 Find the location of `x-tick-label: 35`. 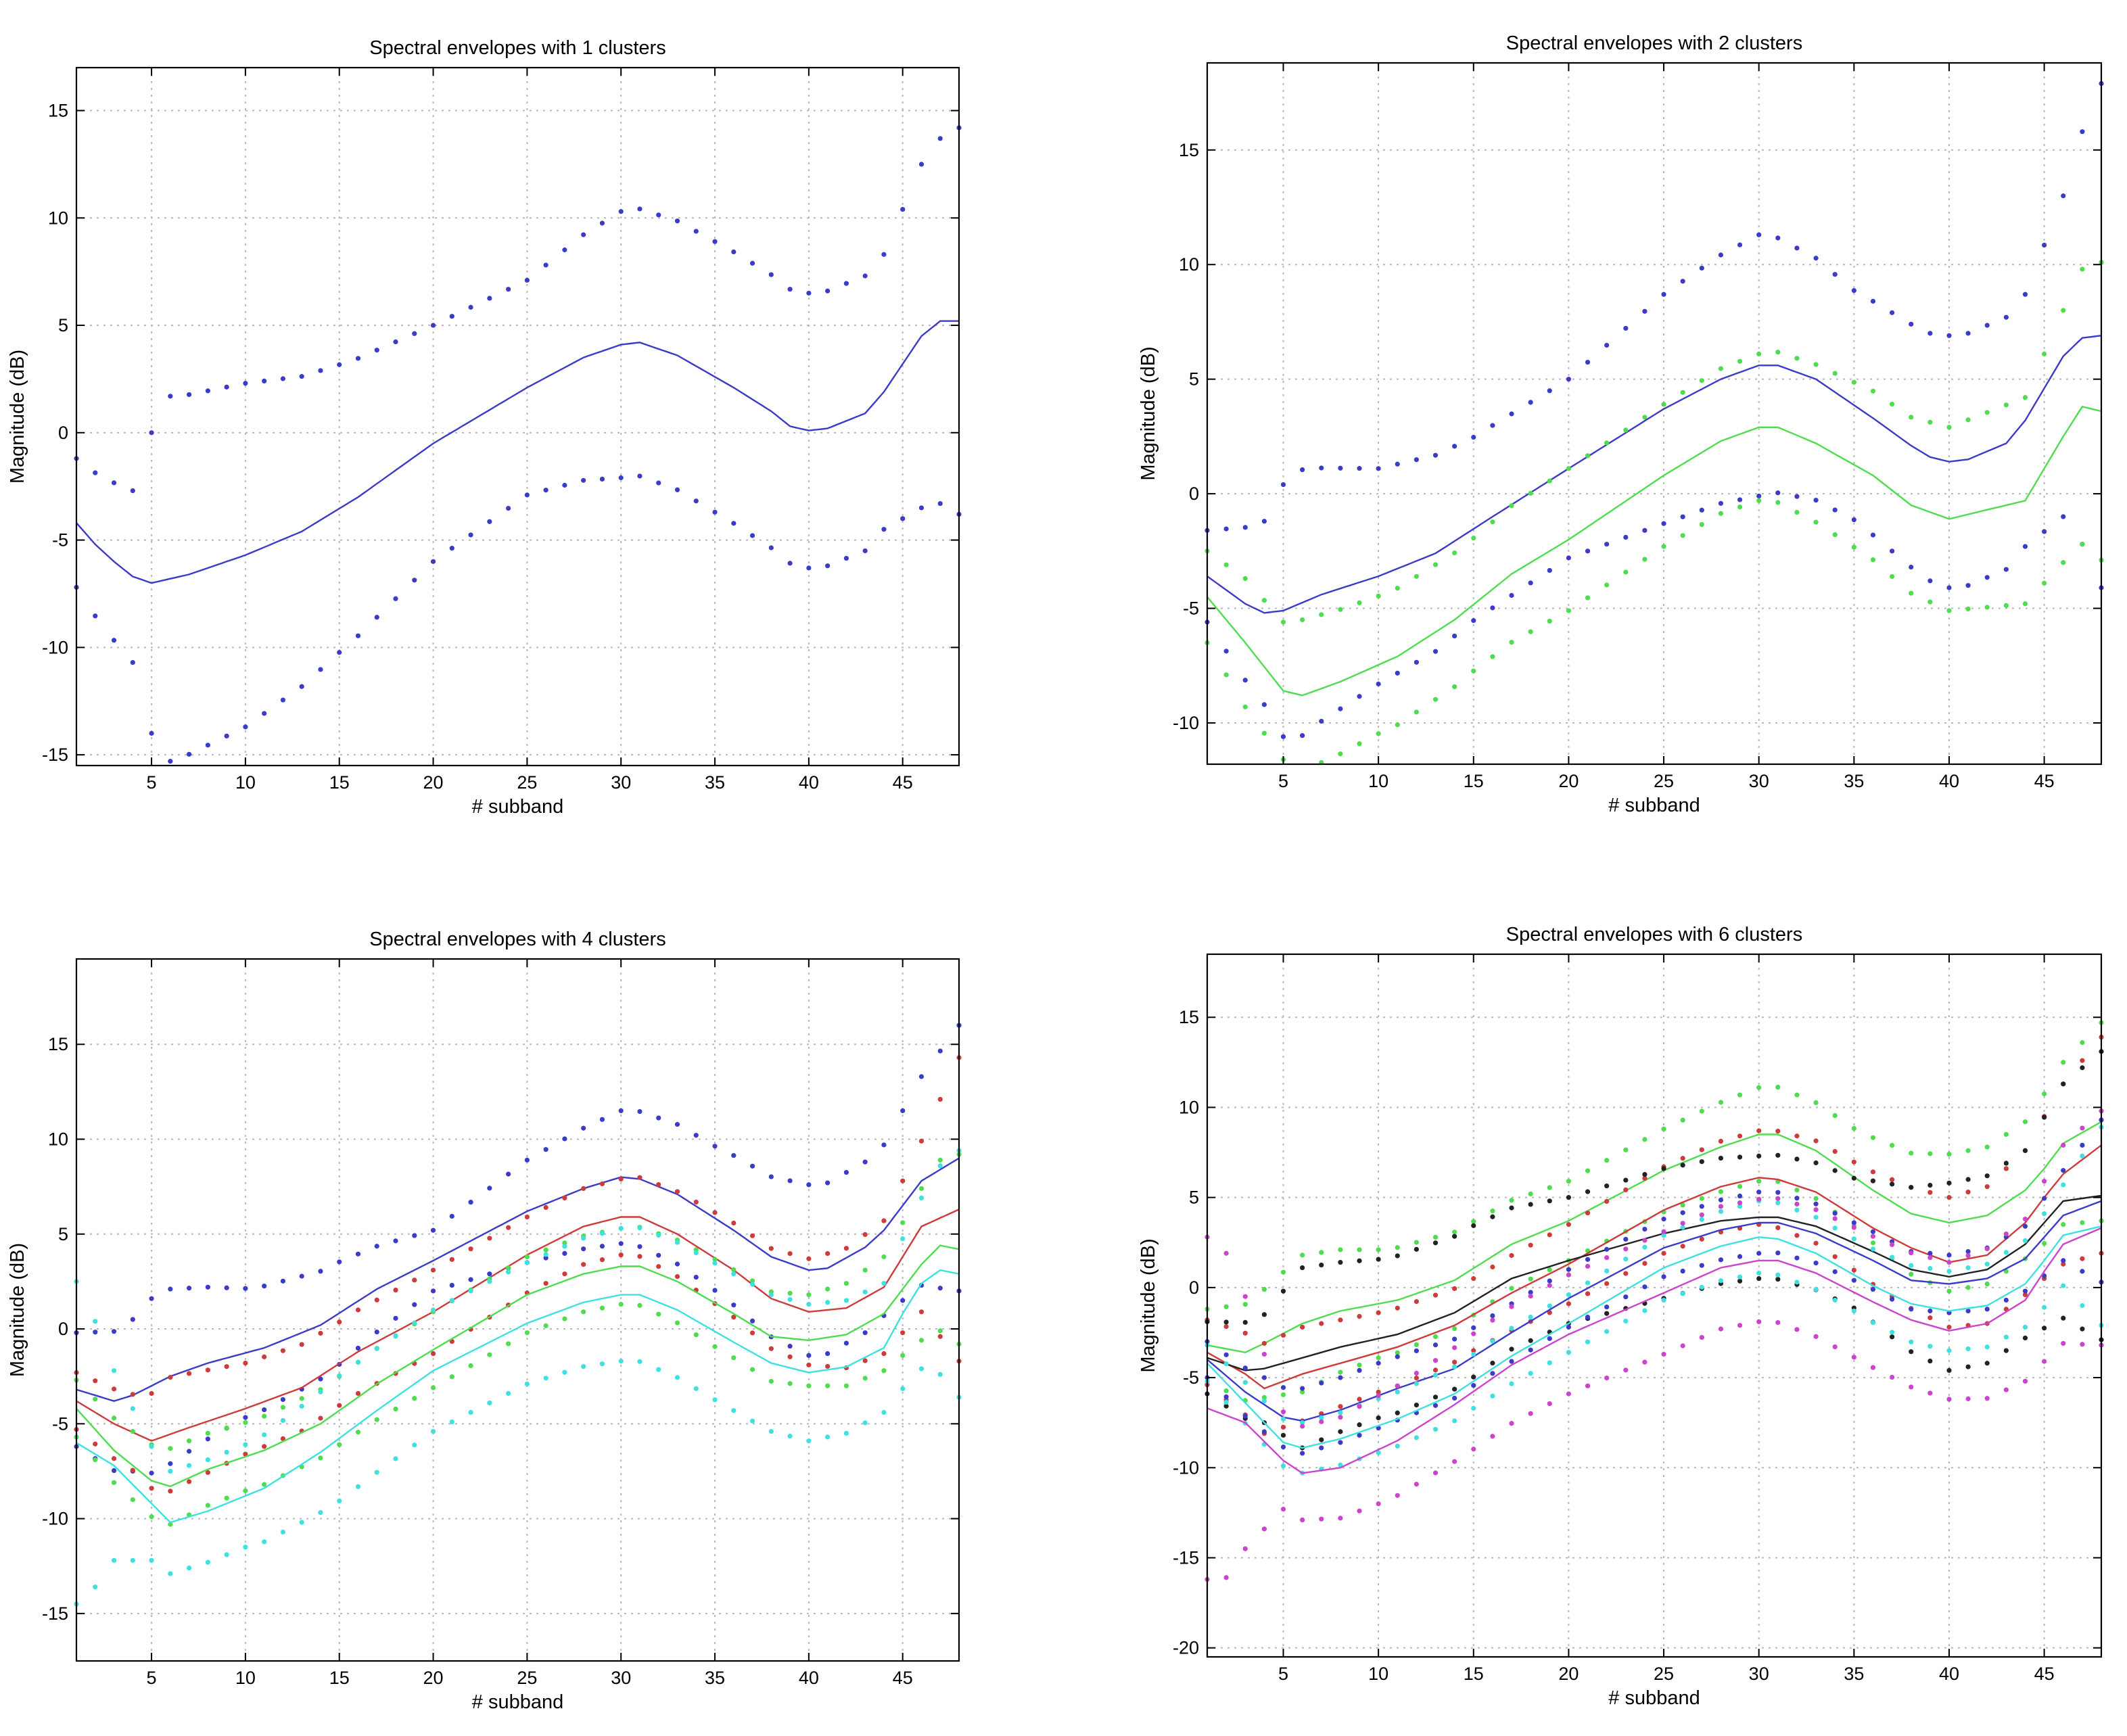

x-tick-label: 35 is located at coordinates (1854, 781).